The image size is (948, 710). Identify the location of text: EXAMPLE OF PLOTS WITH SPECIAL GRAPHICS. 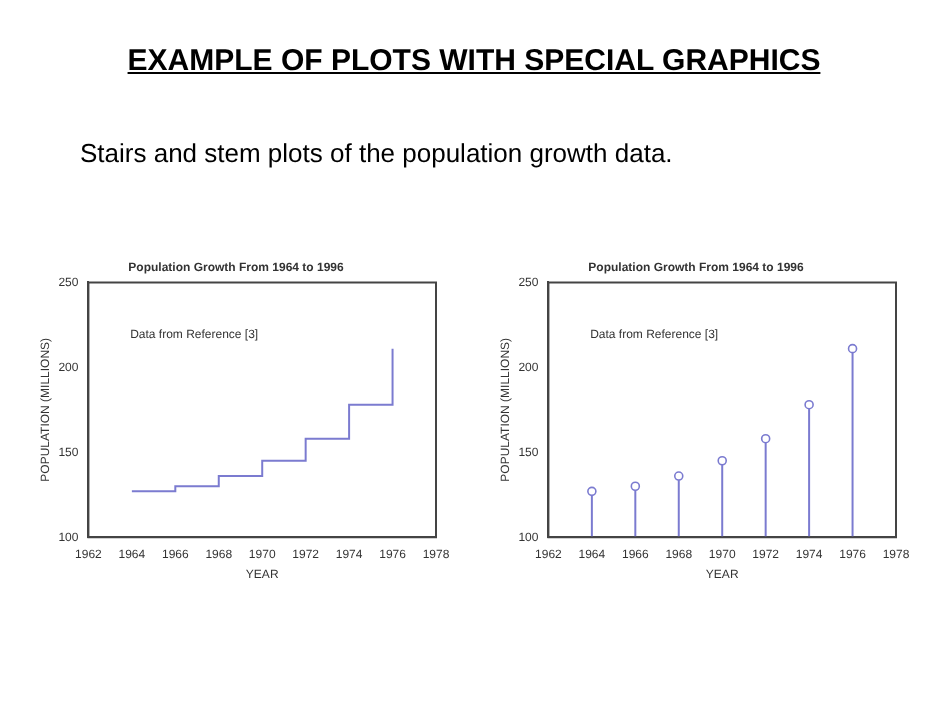
(474, 61).